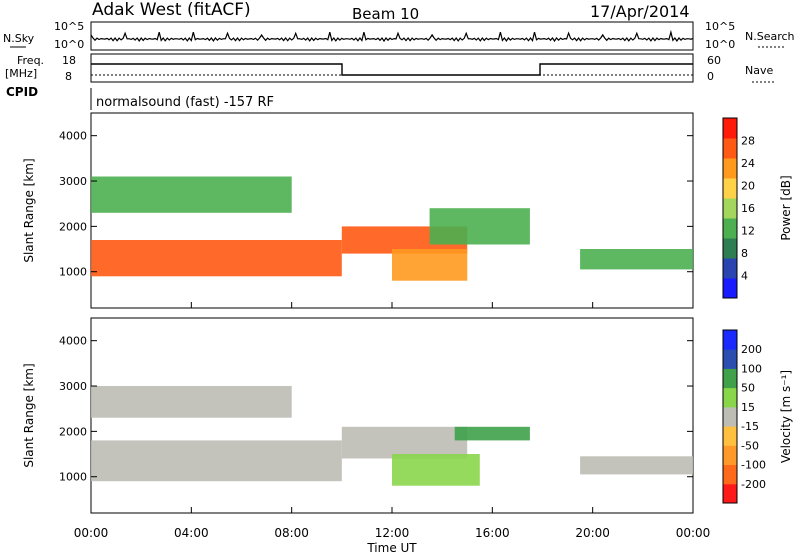 This screenshot has height=554, width=800. Describe the element at coordinates (73, 181) in the screenshot. I see `power-ytick-label: 3000` at that location.